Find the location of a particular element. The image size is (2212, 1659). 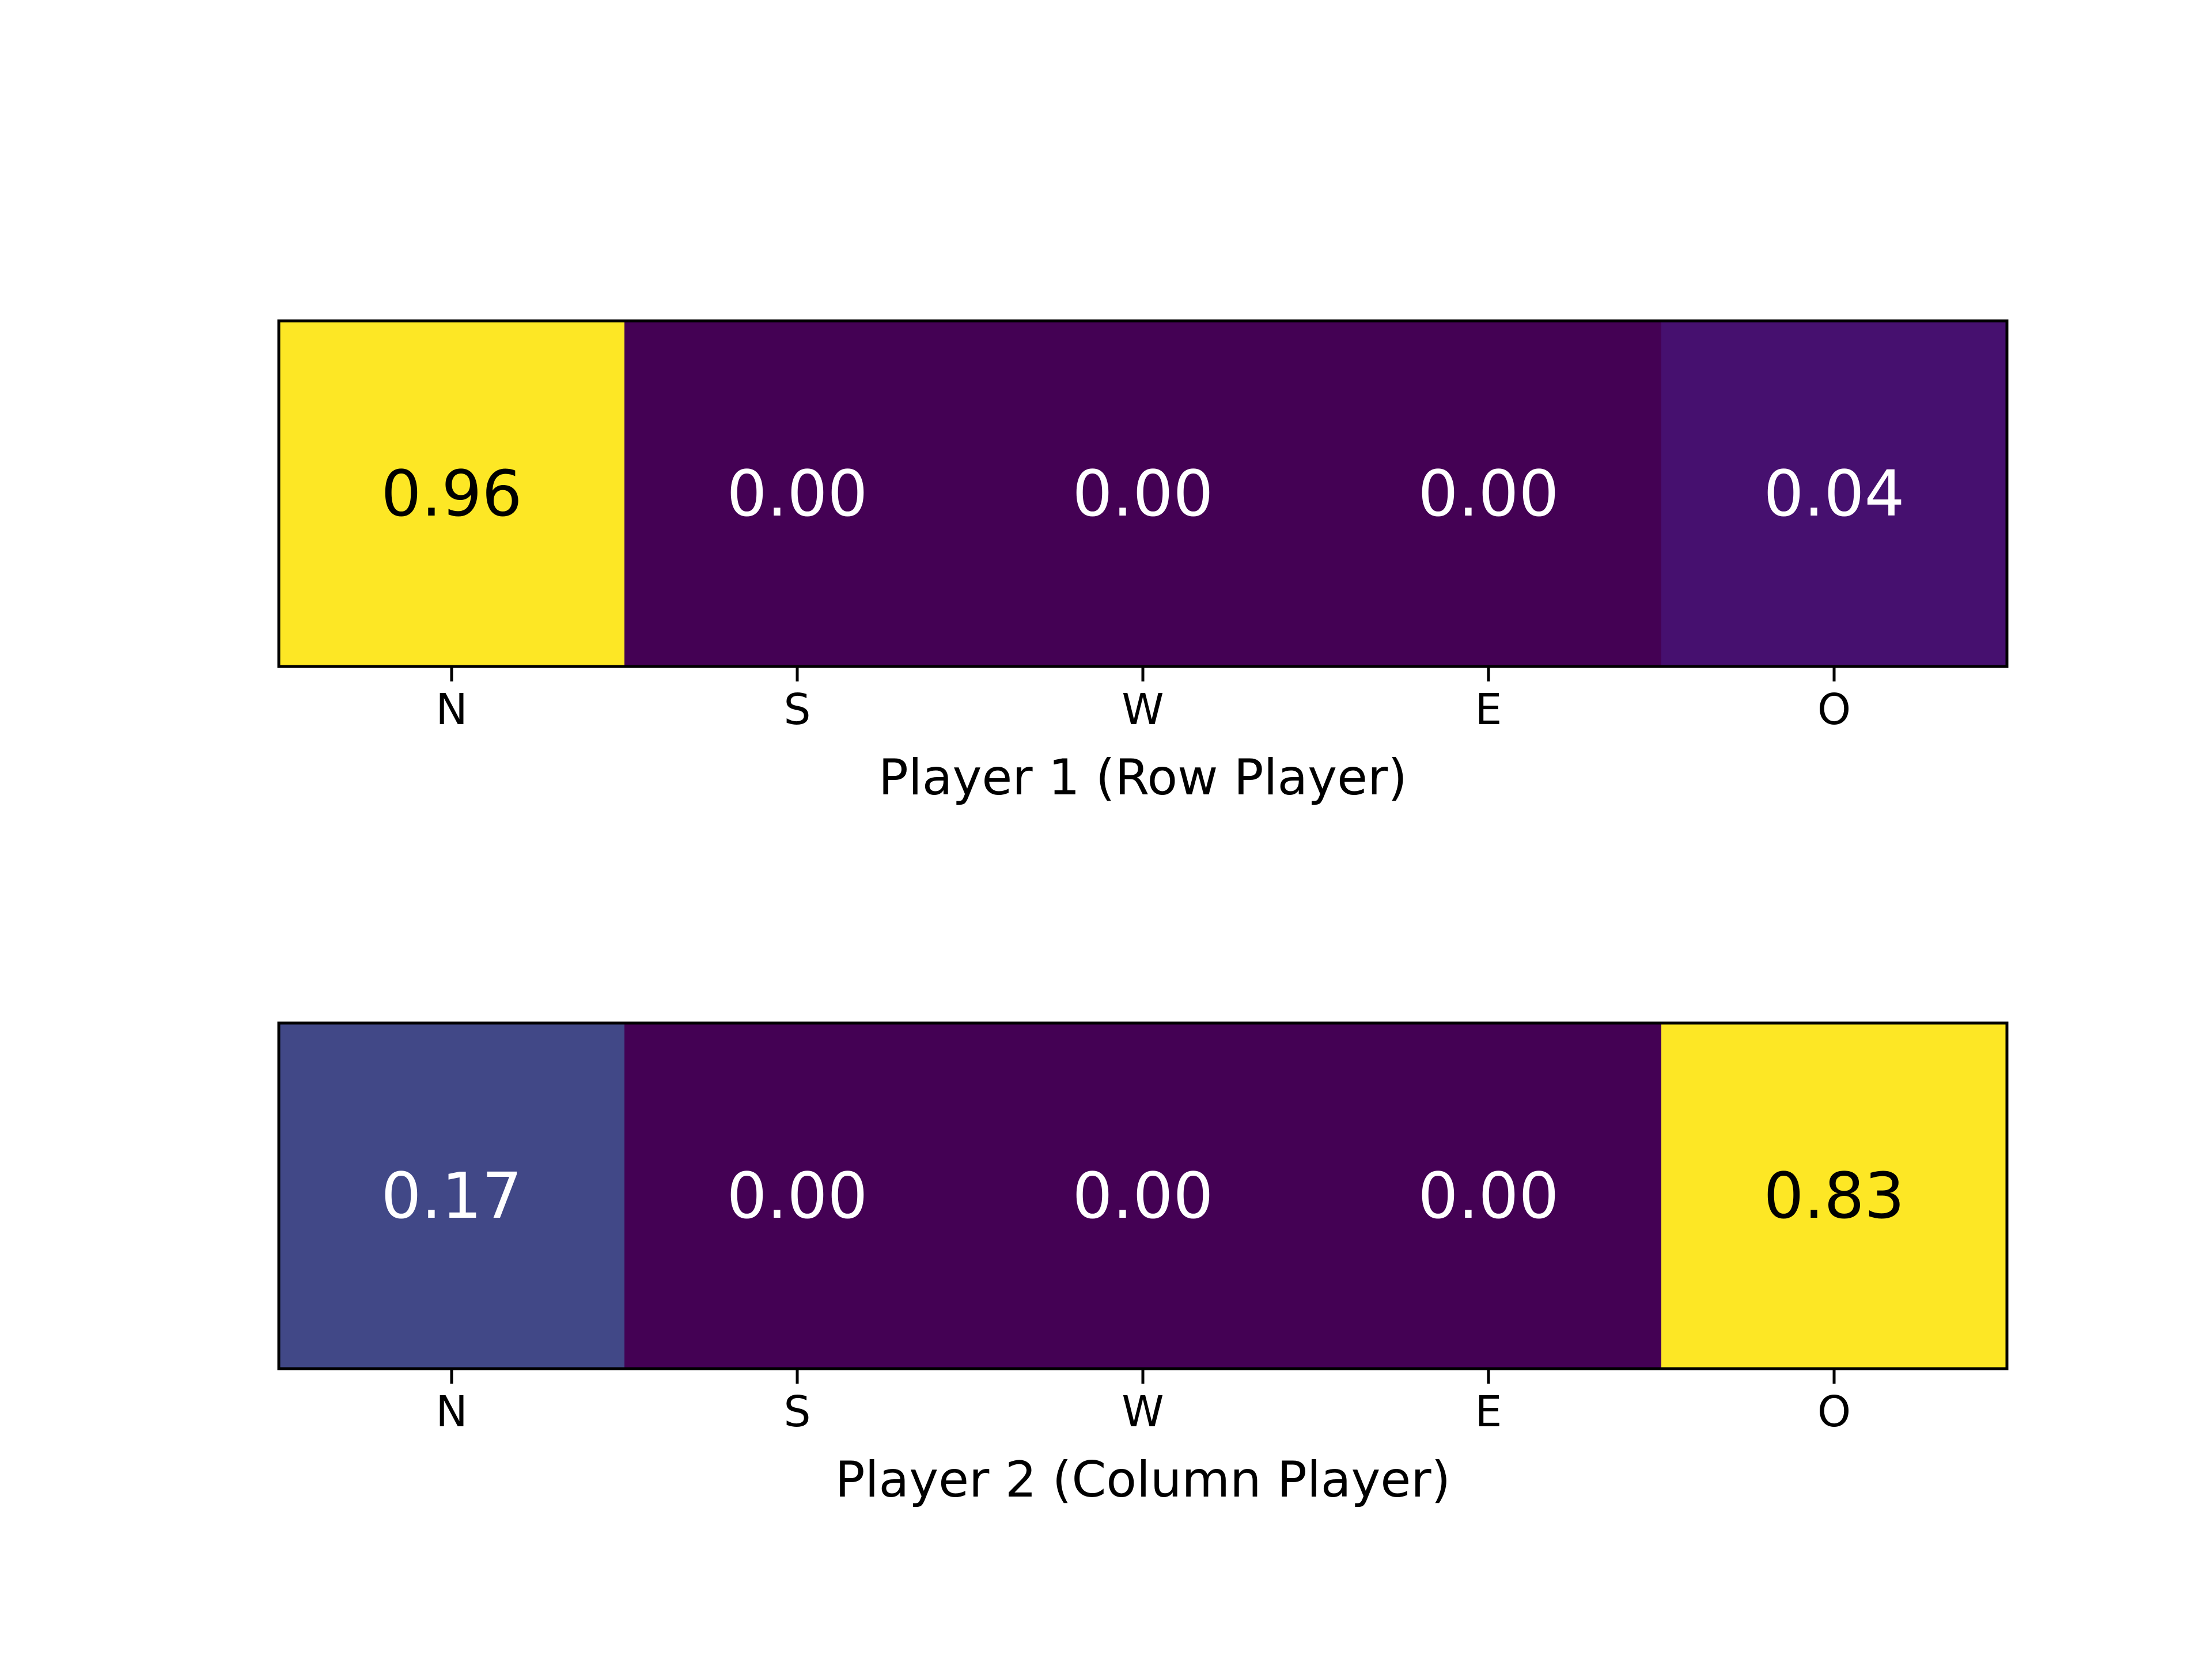

player-2-tick-label-o: O is located at coordinates (1834, 1412).